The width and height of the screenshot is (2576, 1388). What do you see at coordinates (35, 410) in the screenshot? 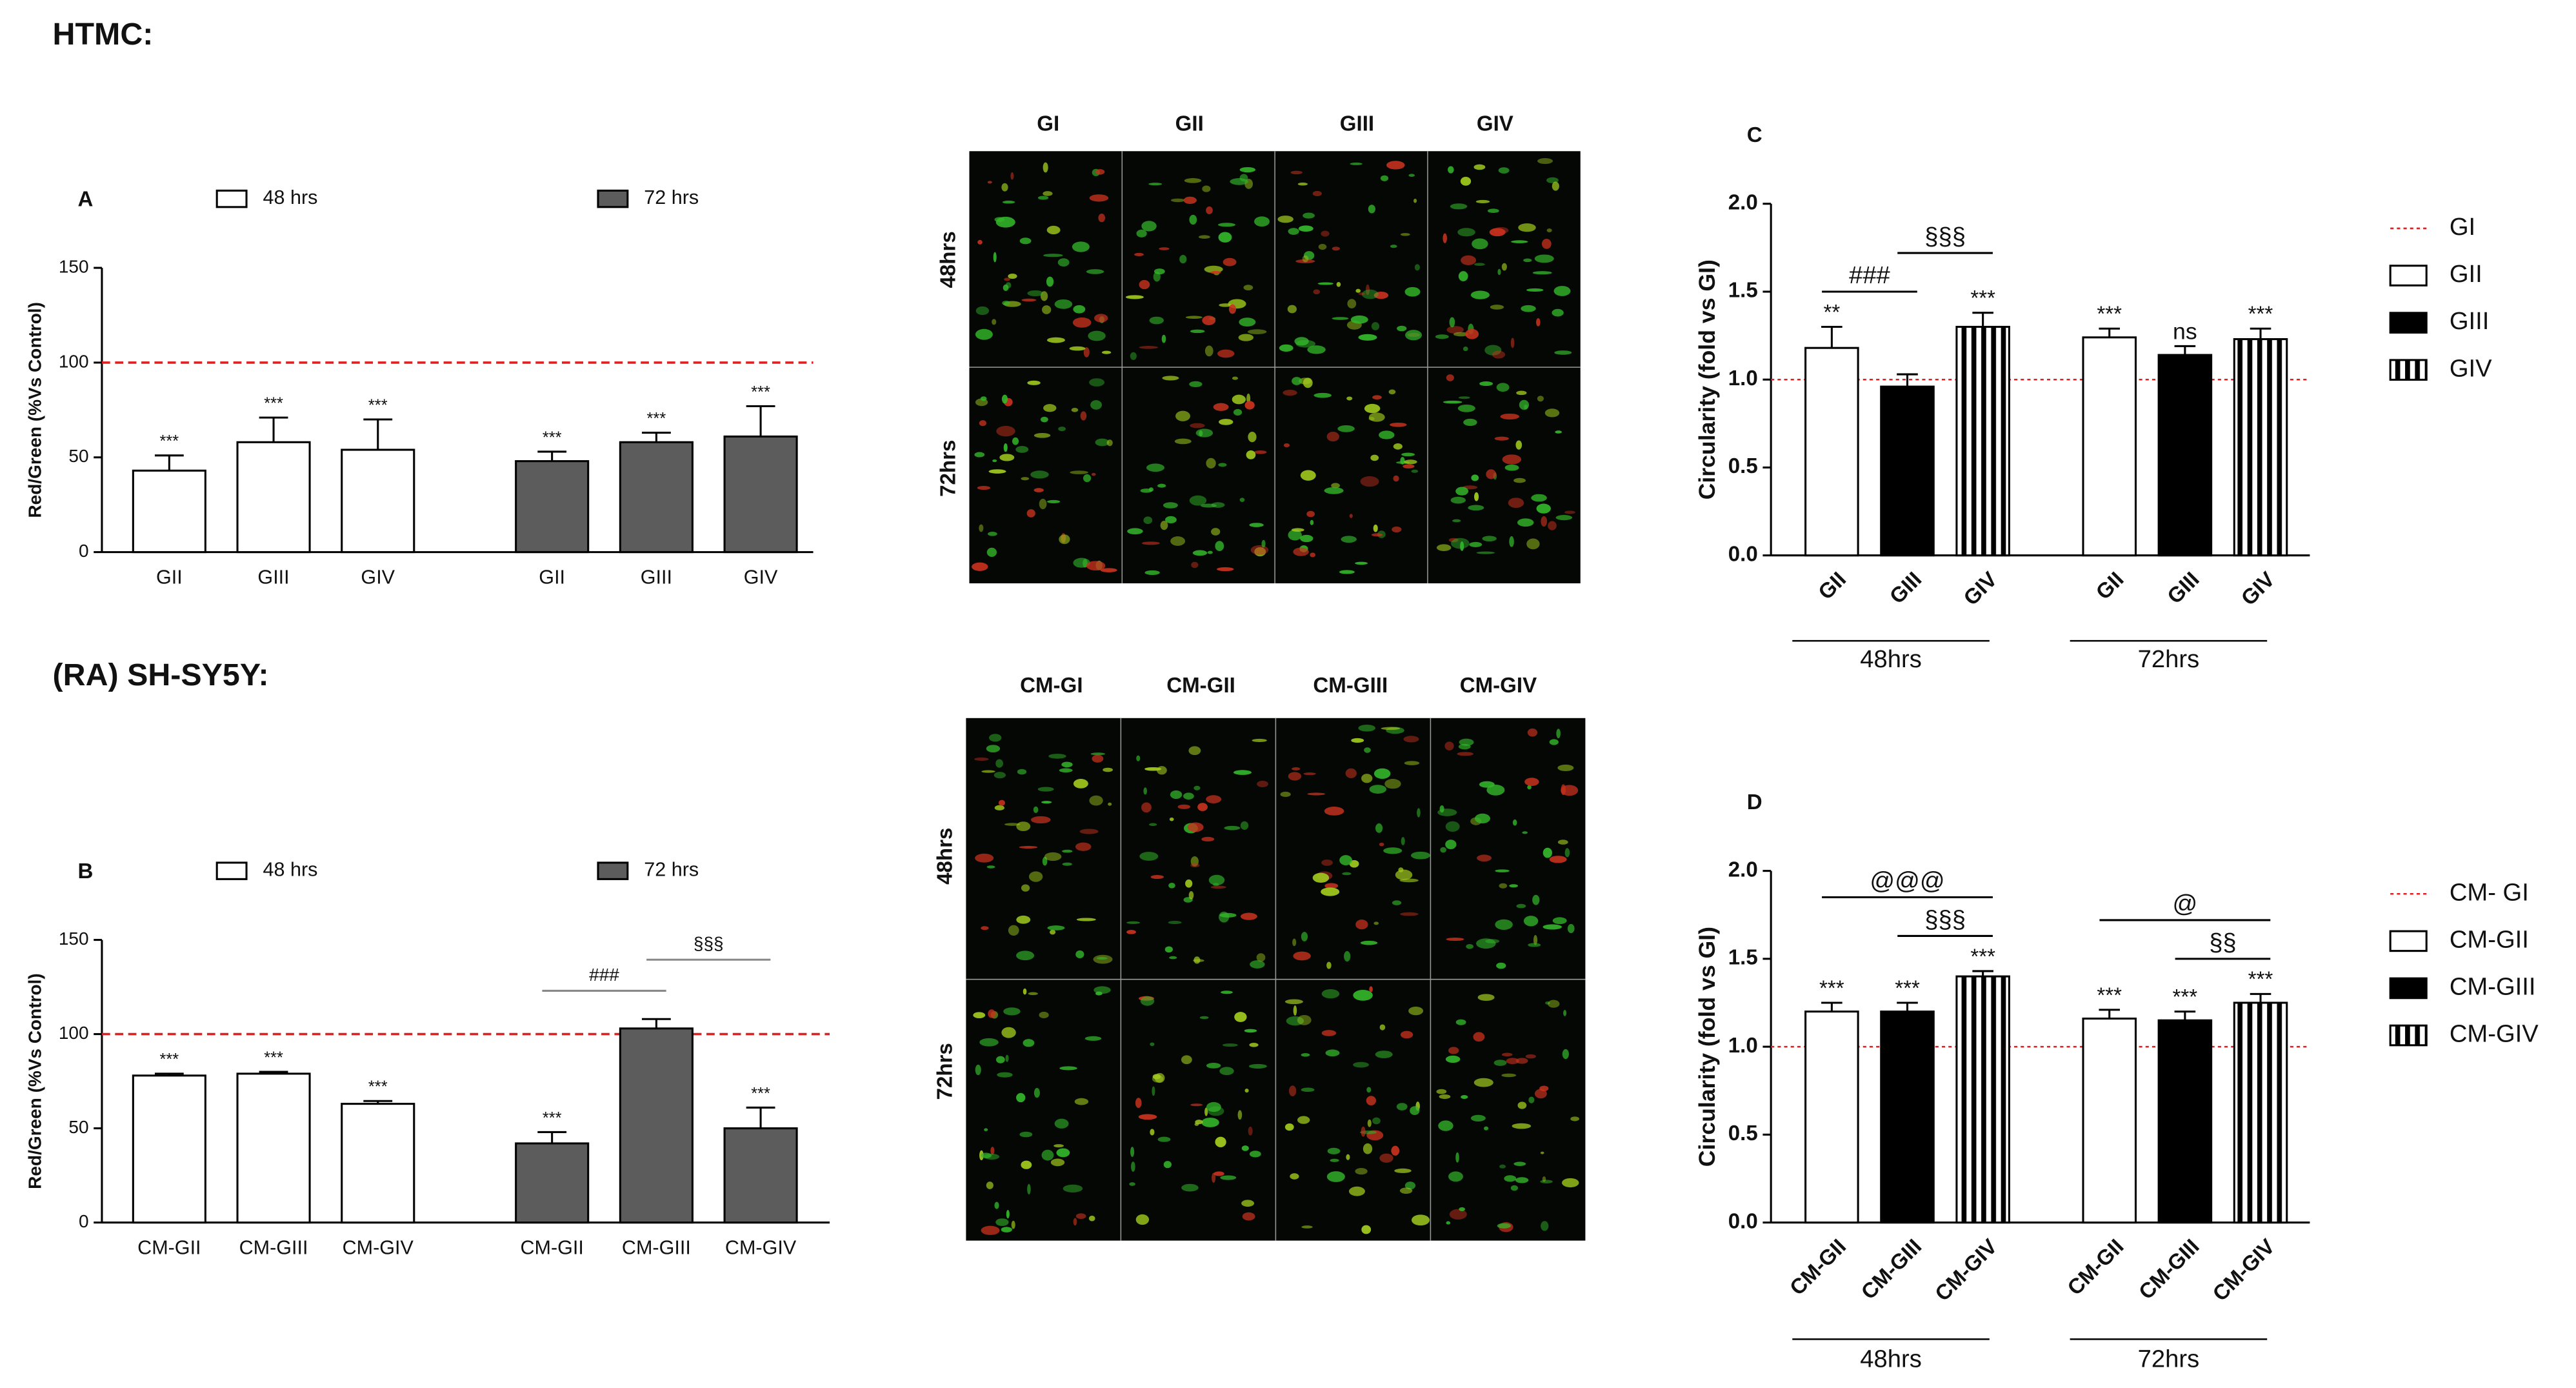
I see `y-axis-label: Red/Green (%Vs Control)` at bounding box center [35, 410].